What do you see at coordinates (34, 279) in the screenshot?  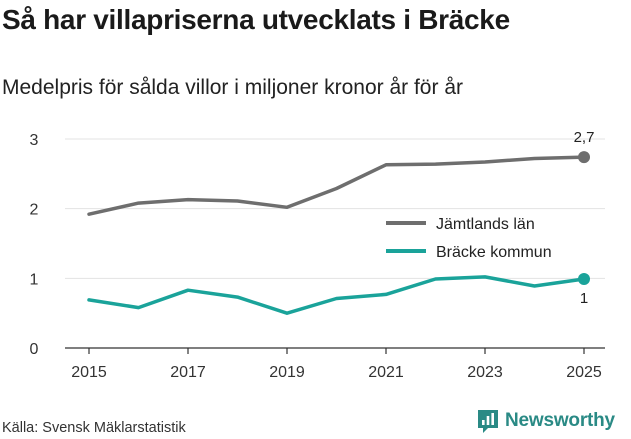 I see `y-tick-label-1: 1` at bounding box center [34, 279].